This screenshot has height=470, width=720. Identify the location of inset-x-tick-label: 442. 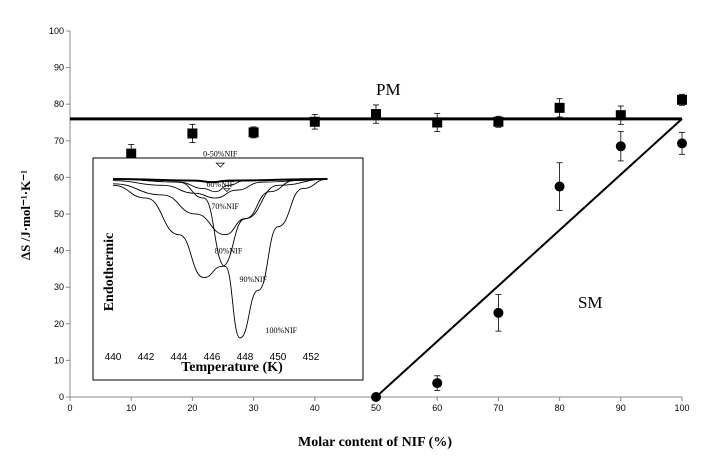
(146, 357).